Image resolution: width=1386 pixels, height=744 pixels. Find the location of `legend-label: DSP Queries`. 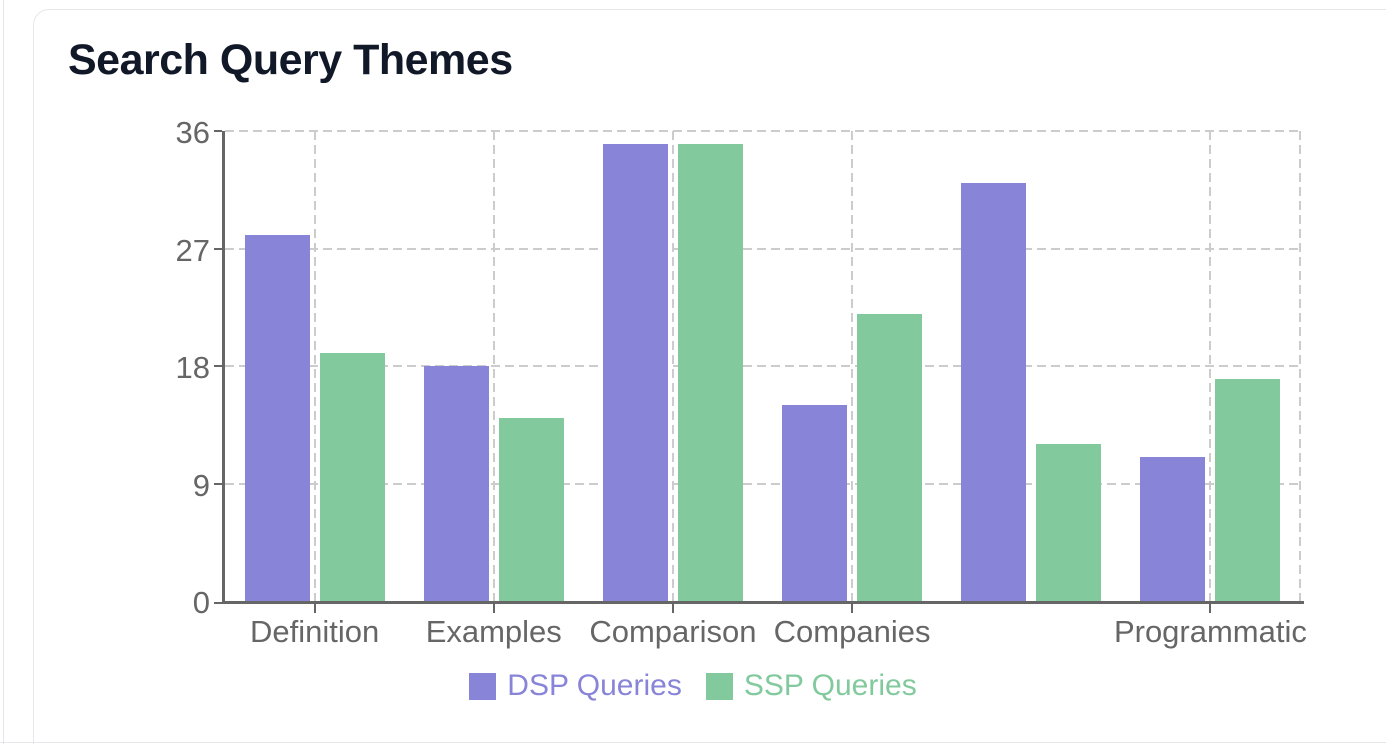

legend-label: DSP Queries is located at coordinates (594, 685).